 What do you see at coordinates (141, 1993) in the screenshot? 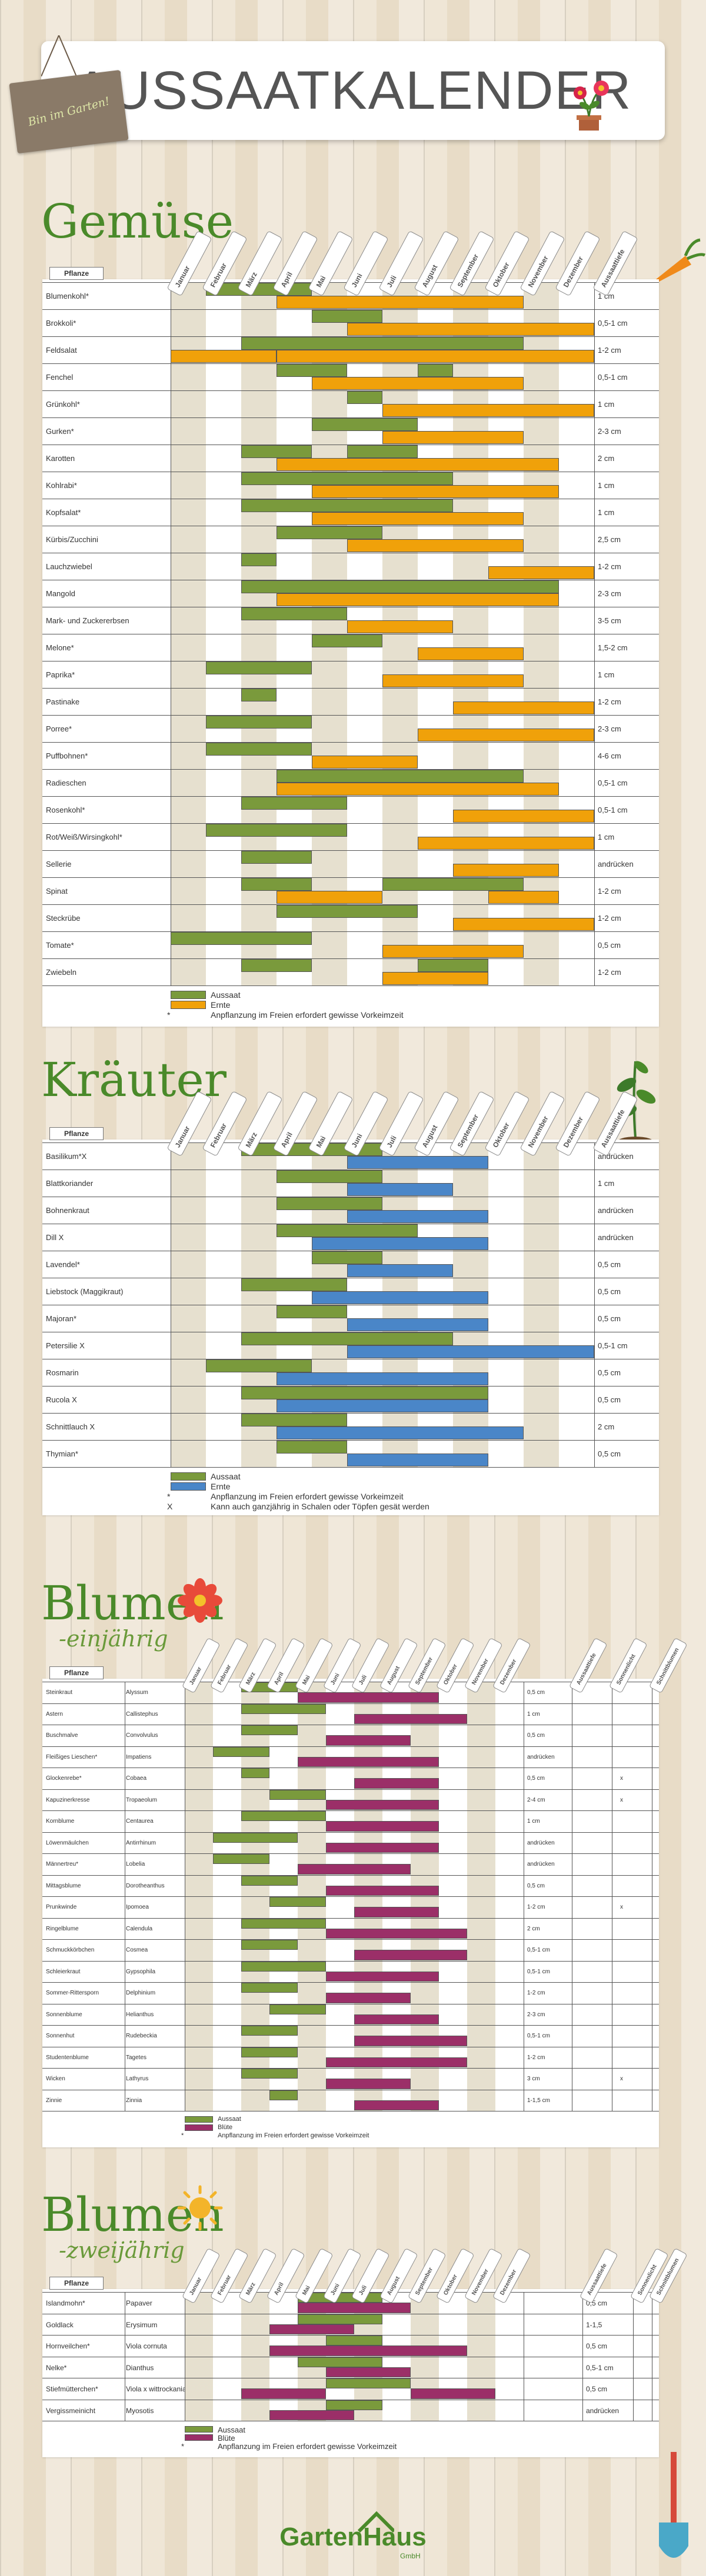
I see `plant-latin: Delphinium` at bounding box center [141, 1993].